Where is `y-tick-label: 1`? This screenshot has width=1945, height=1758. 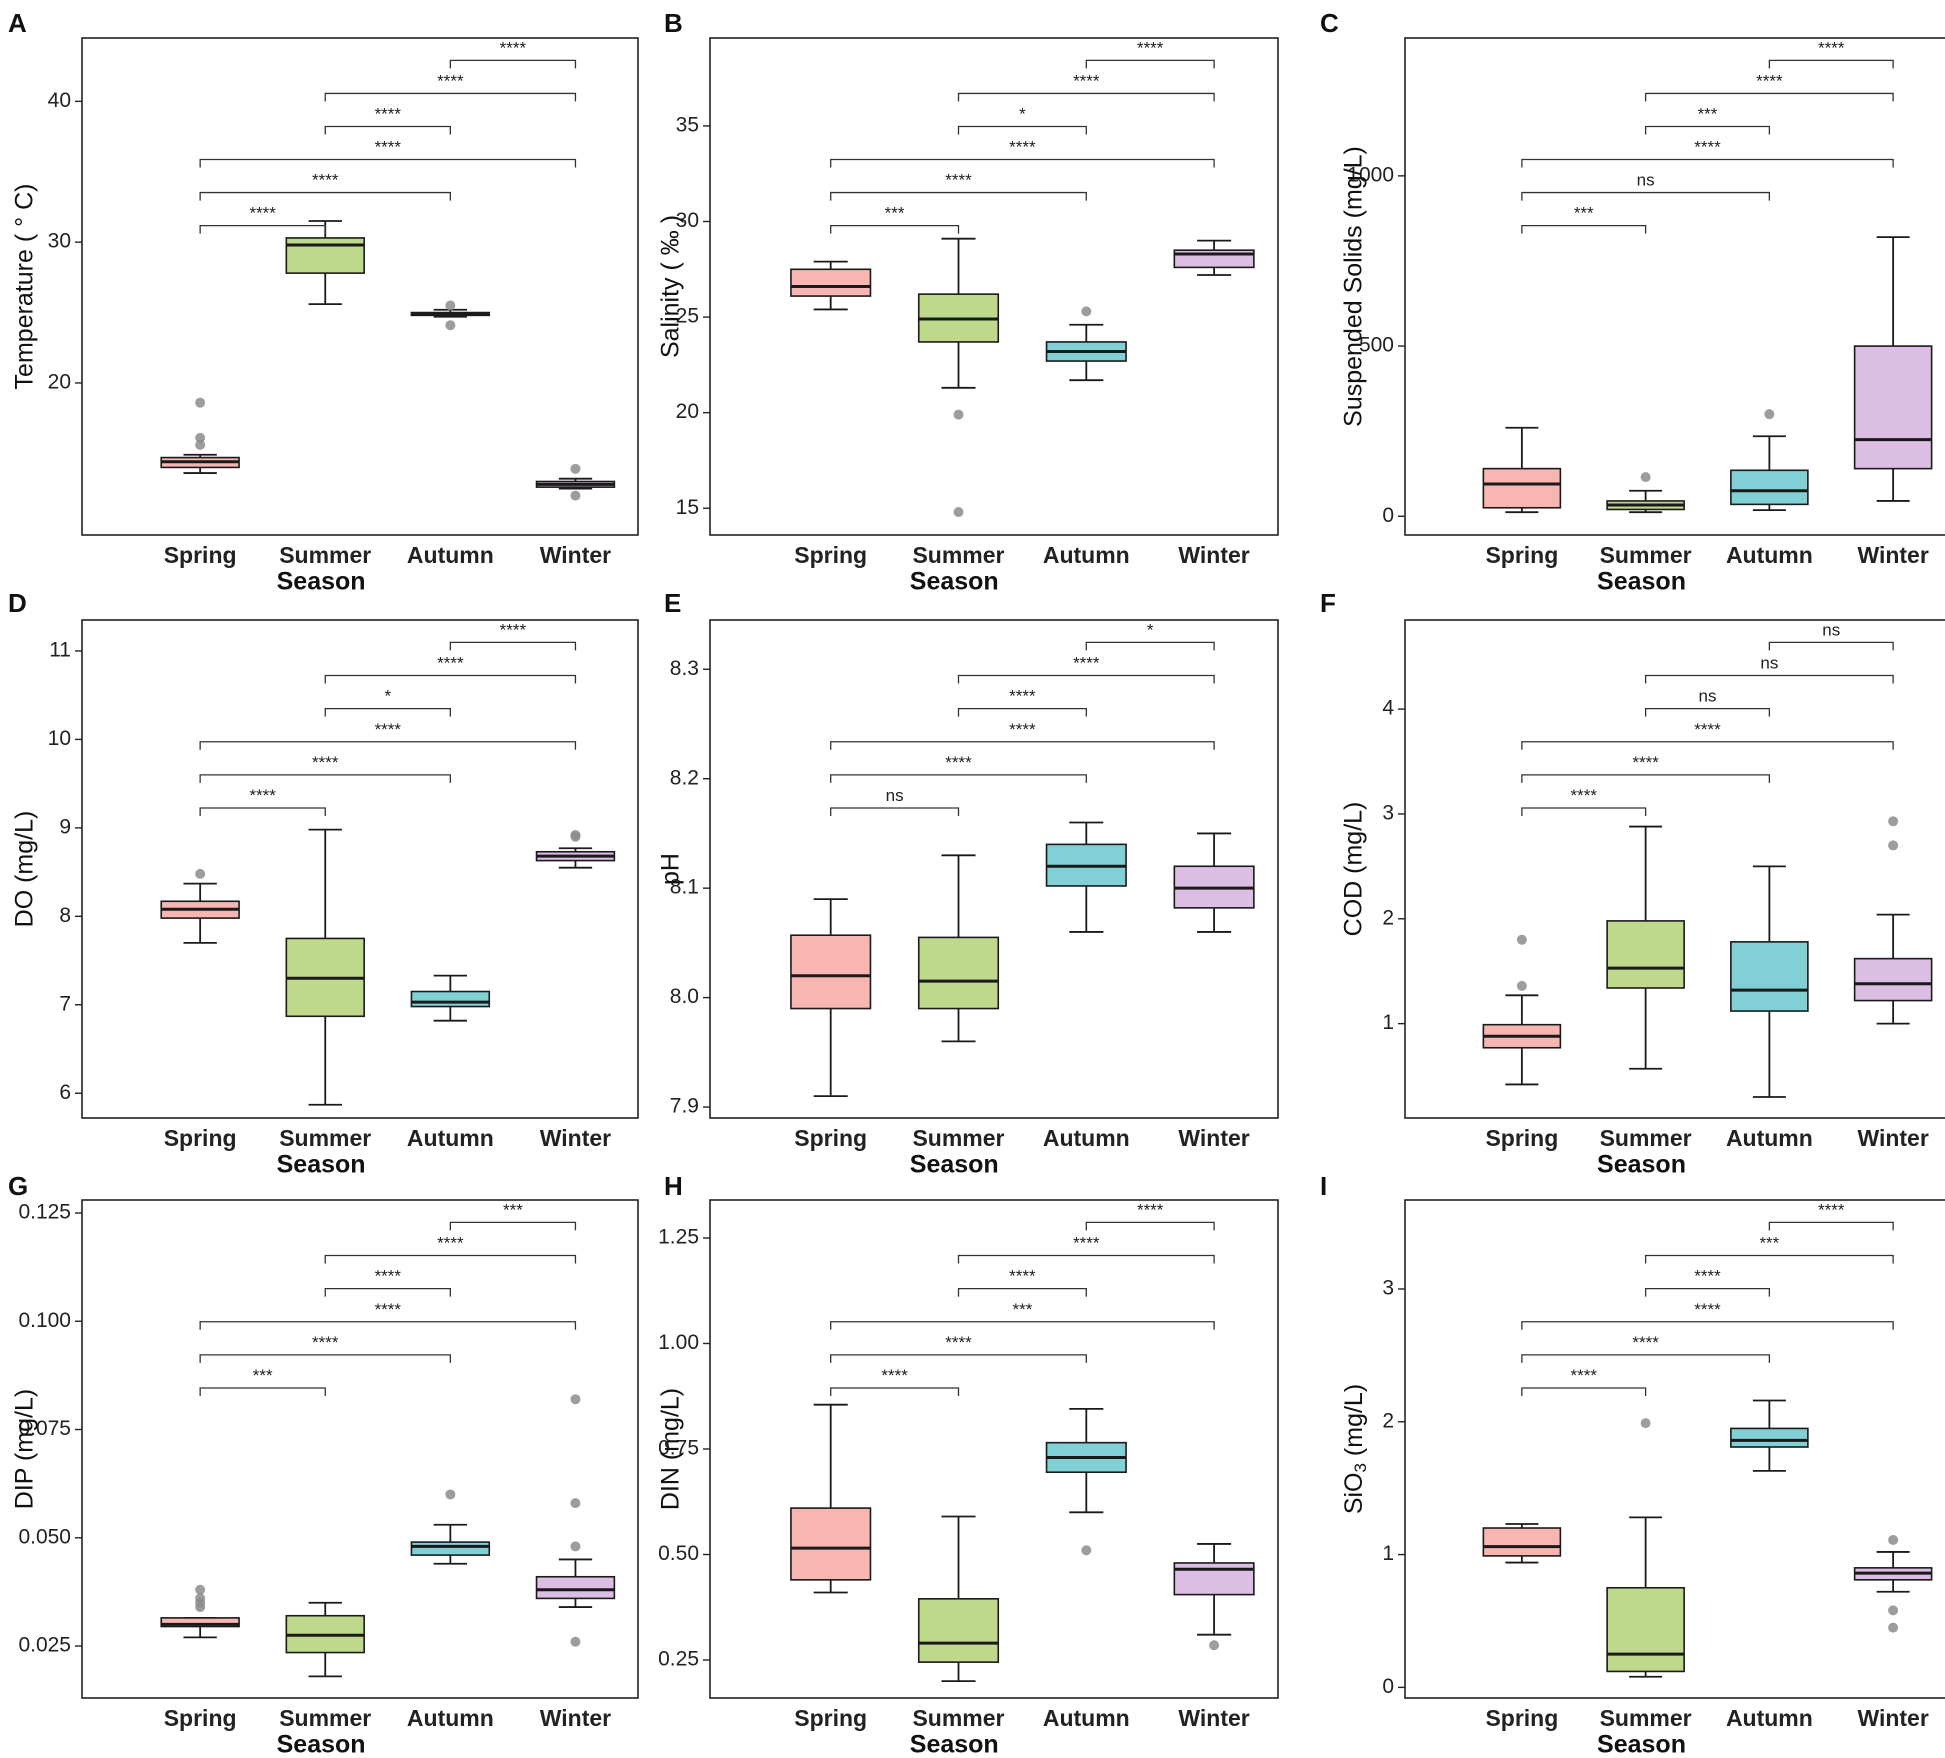 y-tick-label: 1 is located at coordinates (1388, 1553).